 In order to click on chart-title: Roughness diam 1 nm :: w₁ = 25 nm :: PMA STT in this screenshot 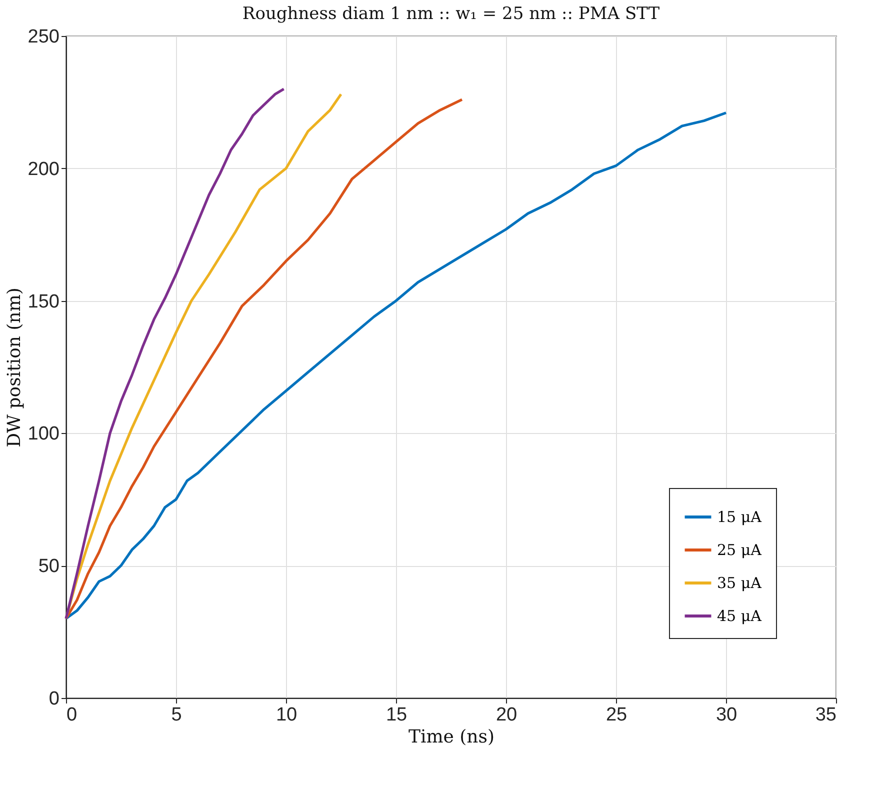, I will do `click(451, 14)`.